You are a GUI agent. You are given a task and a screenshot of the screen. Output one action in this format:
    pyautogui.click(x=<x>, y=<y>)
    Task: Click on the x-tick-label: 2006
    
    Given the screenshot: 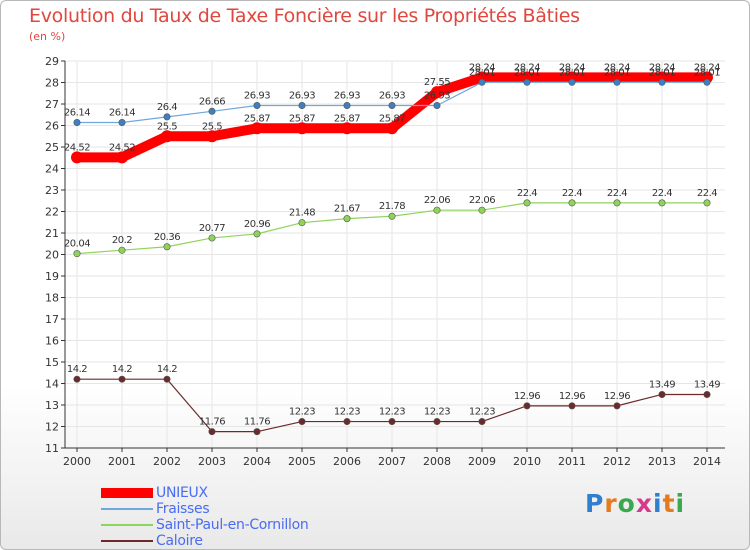 What is the action you would take?
    pyautogui.click(x=347, y=461)
    